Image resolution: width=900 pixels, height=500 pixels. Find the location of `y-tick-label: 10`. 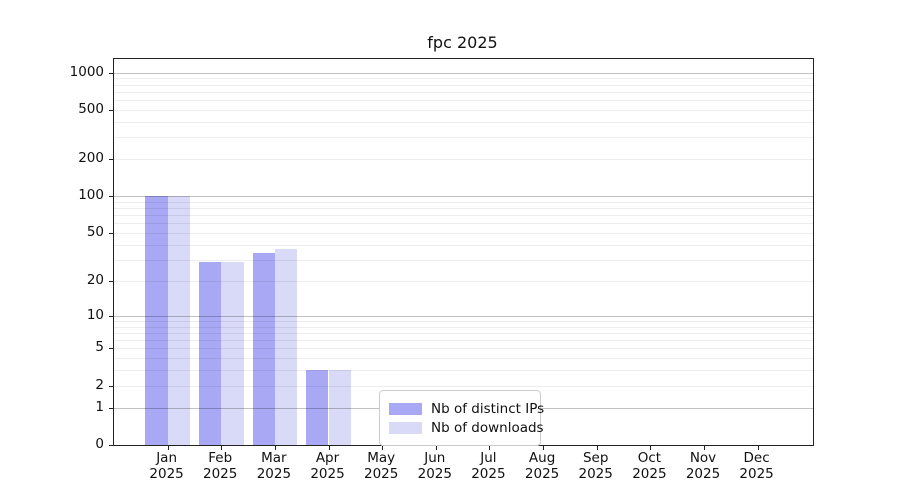

y-tick-label: 10 is located at coordinates (95, 314).